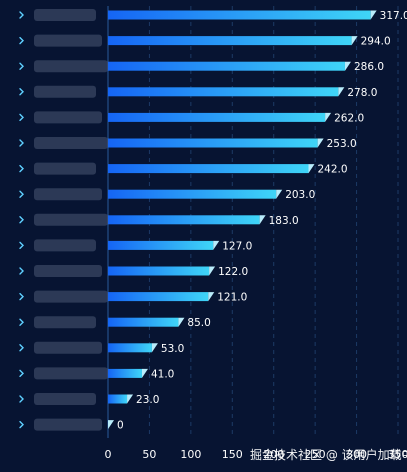 Image resolution: width=407 pixels, height=472 pixels. Describe the element at coordinates (149, 454) in the screenshot. I see `x-tick-label: 50` at that location.